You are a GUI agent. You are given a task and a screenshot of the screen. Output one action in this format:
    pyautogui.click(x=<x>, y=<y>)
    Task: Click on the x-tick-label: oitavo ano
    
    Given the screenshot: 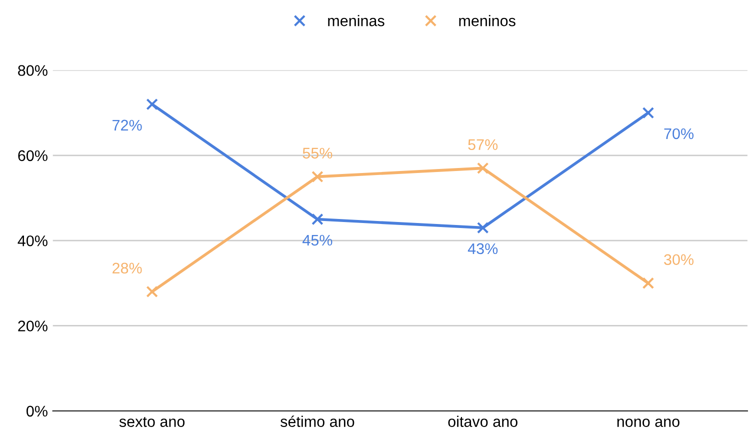 What is the action you would take?
    pyautogui.click(x=483, y=421)
    